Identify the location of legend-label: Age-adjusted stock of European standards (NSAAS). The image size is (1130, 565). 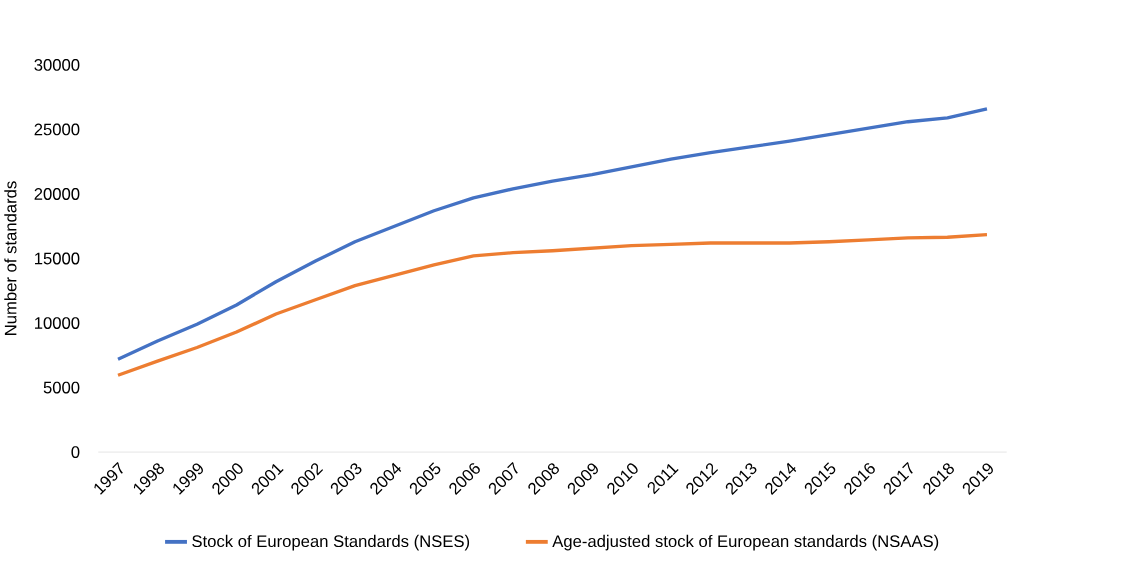
(745, 542).